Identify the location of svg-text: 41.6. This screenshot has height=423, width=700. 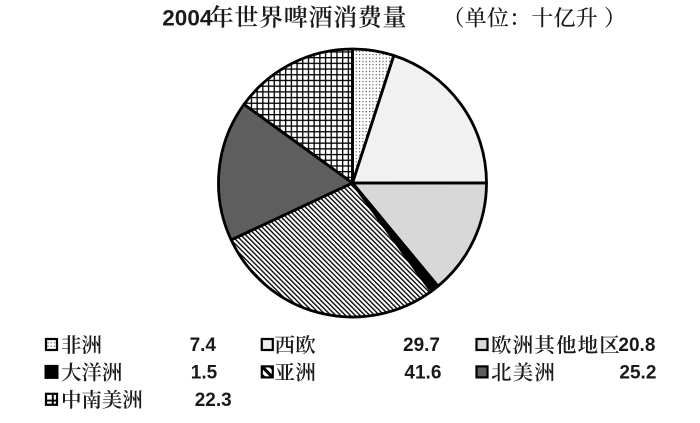
(422, 373).